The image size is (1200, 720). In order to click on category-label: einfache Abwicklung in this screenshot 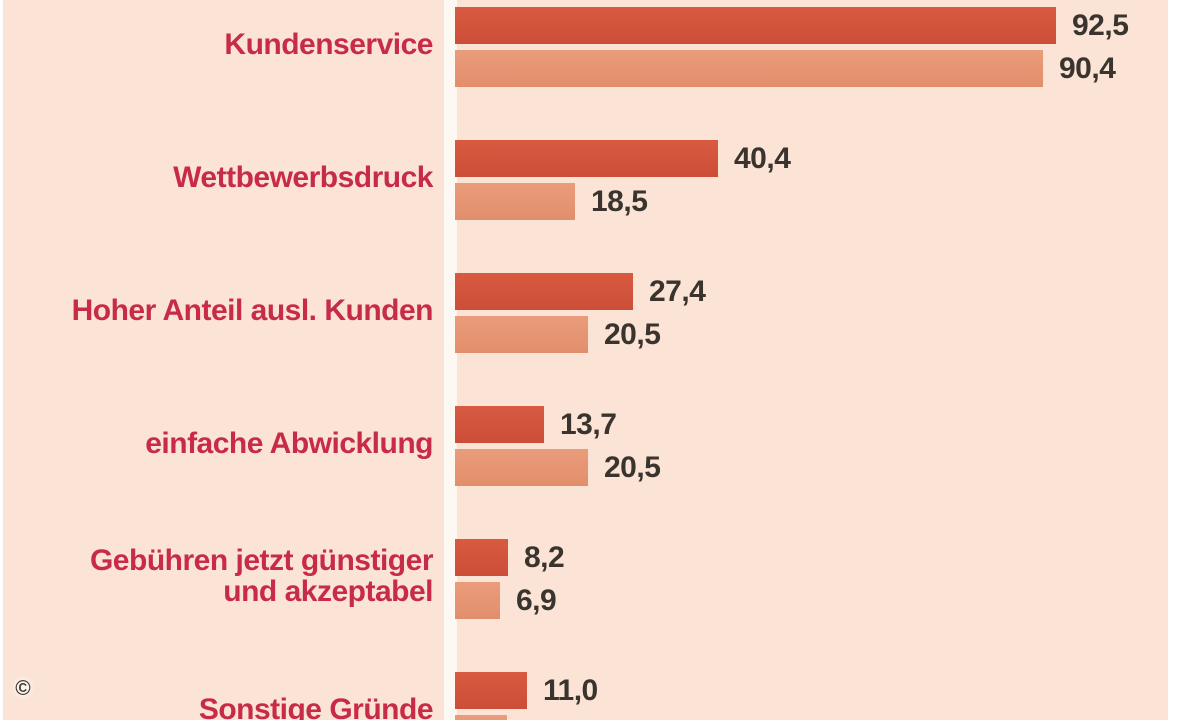, I will do `click(289, 443)`.